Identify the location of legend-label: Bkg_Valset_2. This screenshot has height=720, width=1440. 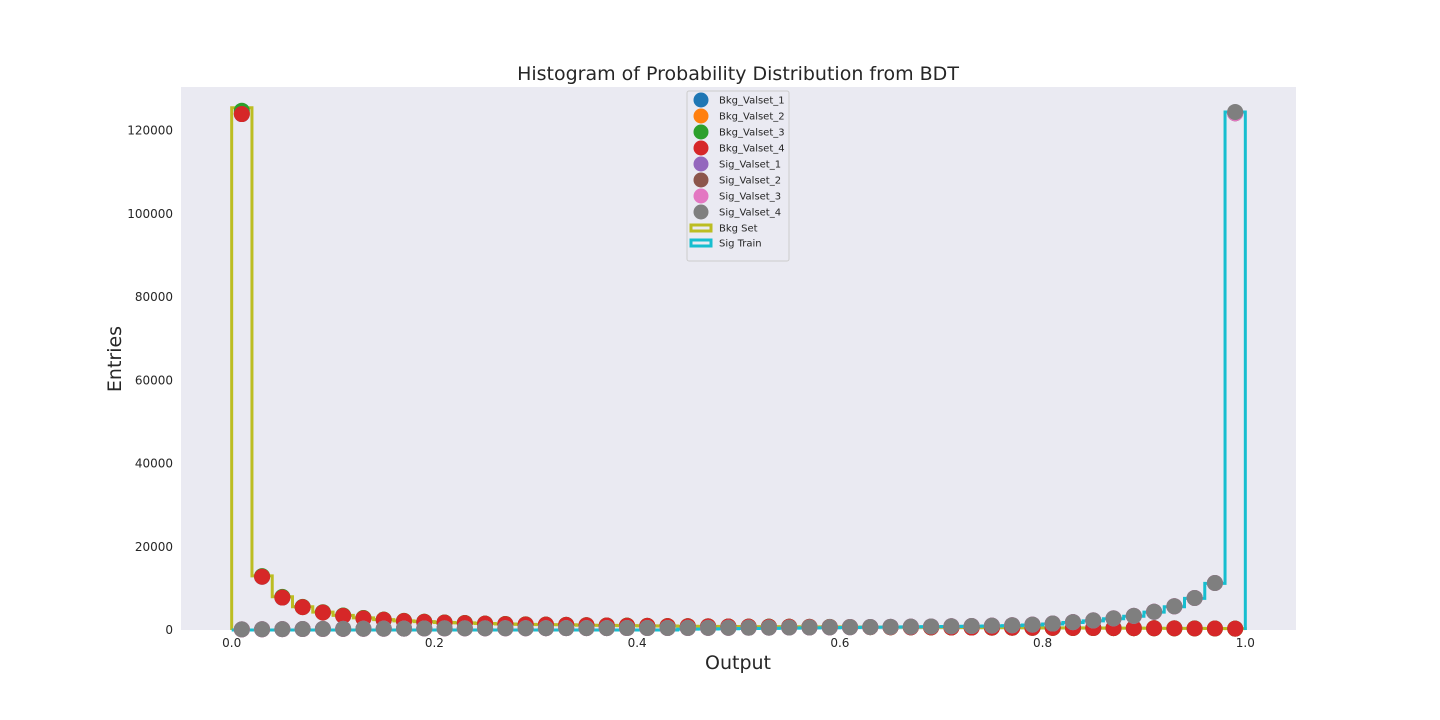
(752, 117).